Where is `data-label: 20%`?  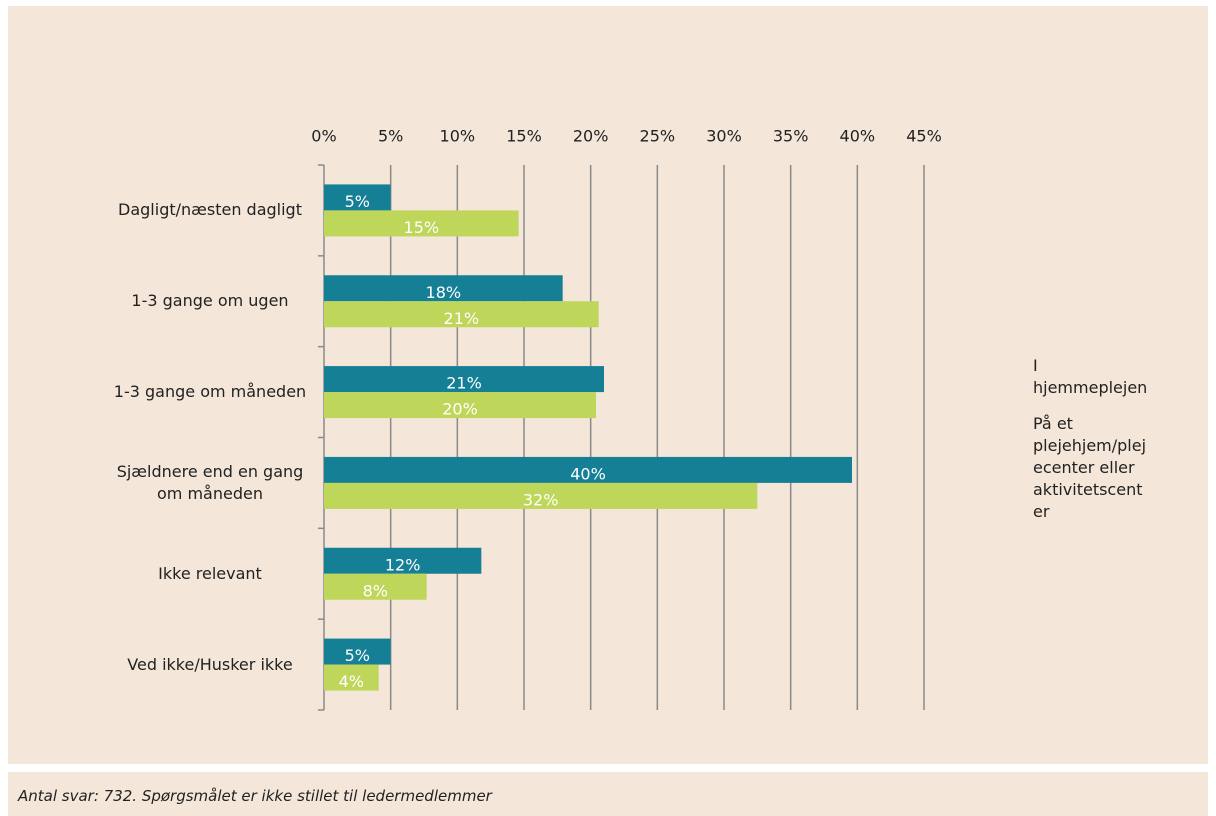
data-label: 20% is located at coordinates (460, 409).